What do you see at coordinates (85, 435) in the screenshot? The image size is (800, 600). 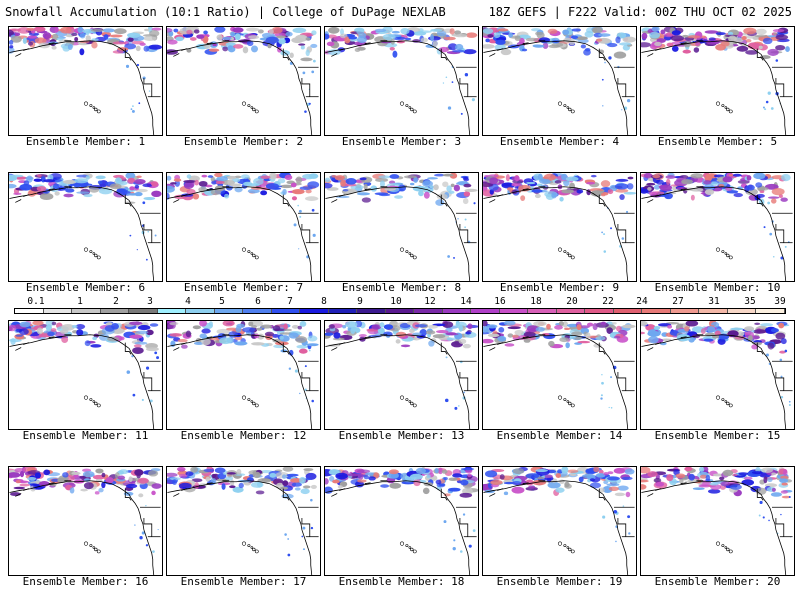 I see `ensemble-member-label: Ensemble Member: 11` at bounding box center [85, 435].